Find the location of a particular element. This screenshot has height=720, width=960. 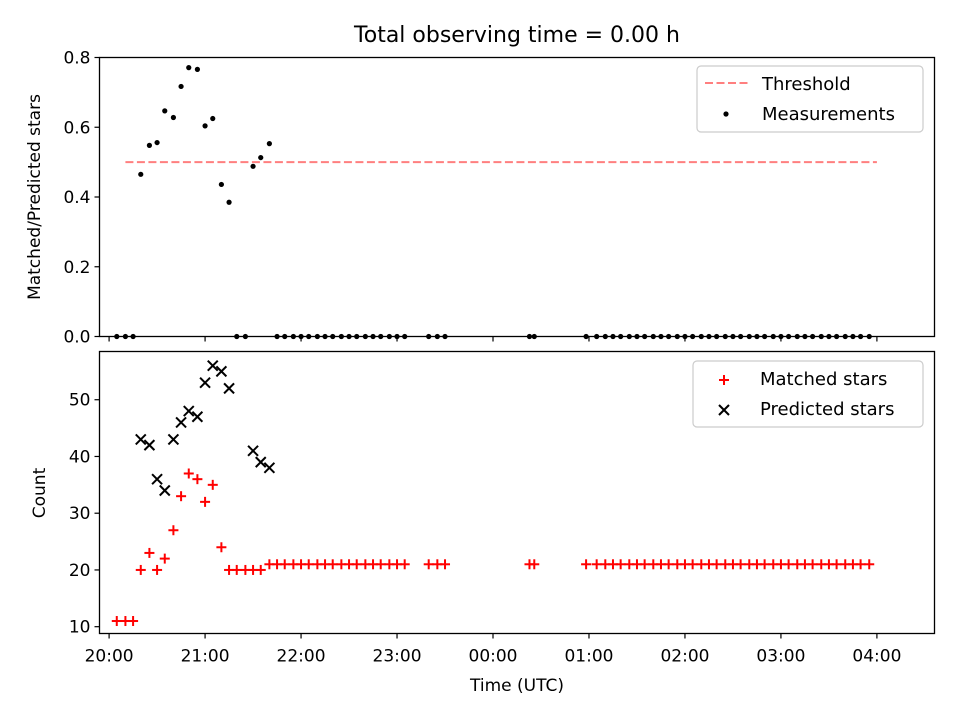

ratio-y-tick-label: 0.8 is located at coordinates (76, 59).